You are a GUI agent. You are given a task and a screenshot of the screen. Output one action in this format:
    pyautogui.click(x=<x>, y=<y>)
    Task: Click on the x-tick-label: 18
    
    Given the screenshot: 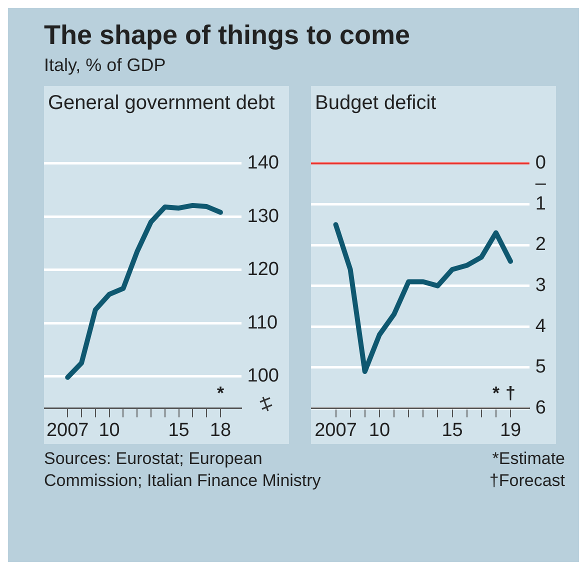 What is the action you would take?
    pyautogui.click(x=221, y=430)
    